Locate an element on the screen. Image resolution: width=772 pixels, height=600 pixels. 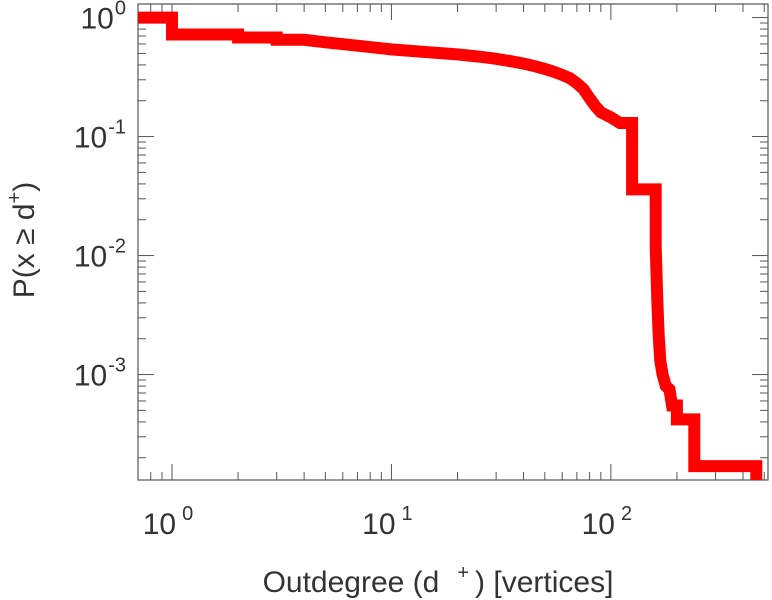
y-axis-title: P(x ≥ d+) is located at coordinates (22, 240).